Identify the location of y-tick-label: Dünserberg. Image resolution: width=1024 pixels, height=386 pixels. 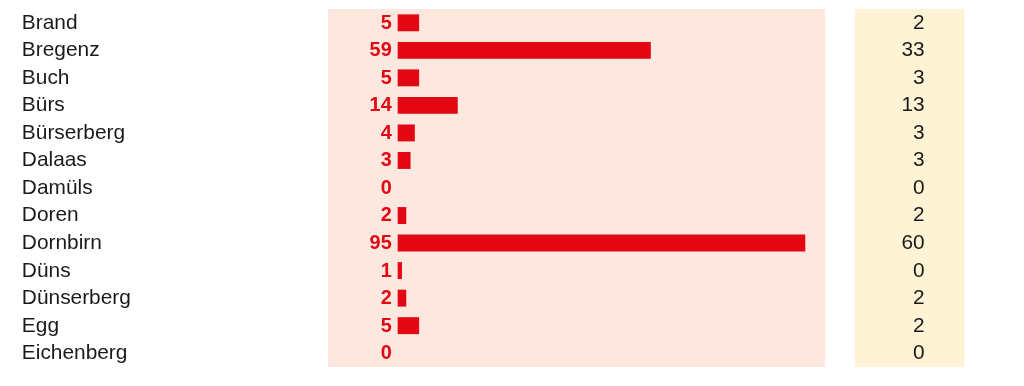
(76, 297).